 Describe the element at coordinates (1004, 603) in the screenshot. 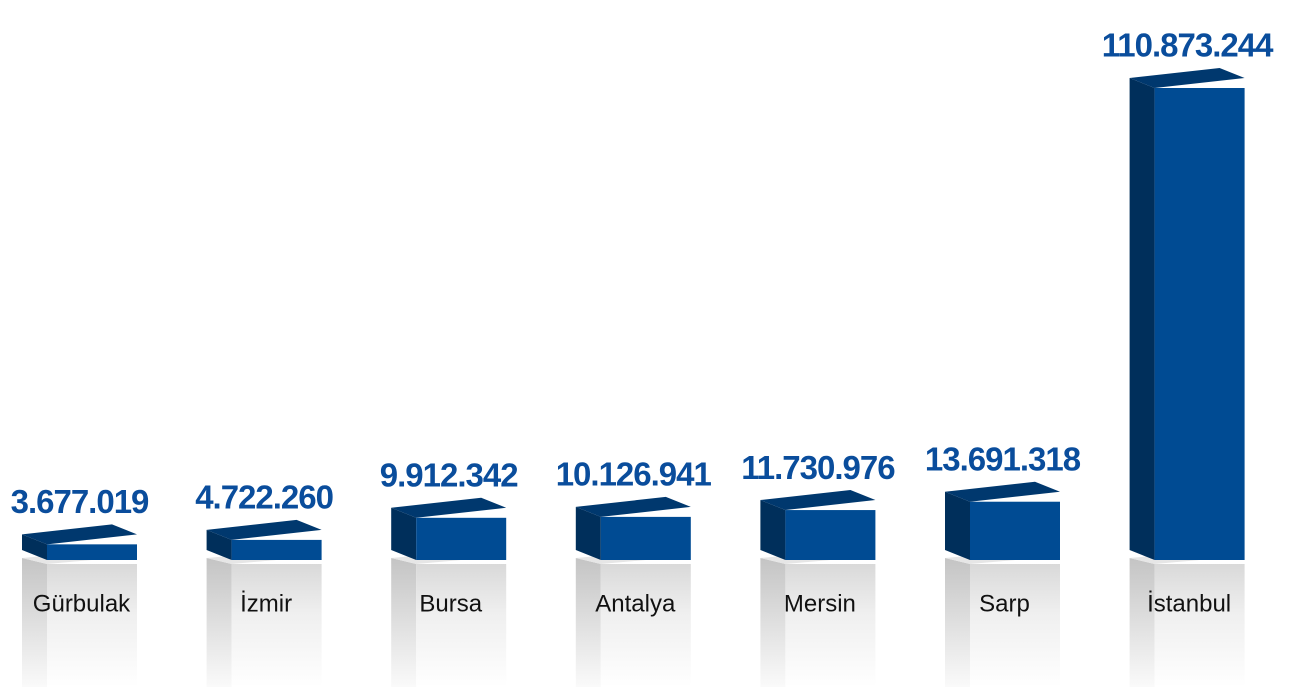

I see `category-label: Sarp` at that location.